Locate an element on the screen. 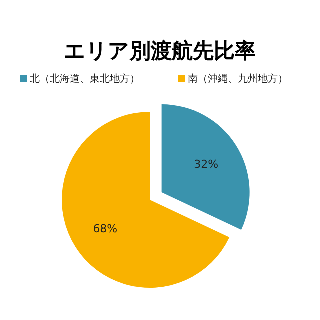  data-label: 68% is located at coordinates (105, 229).